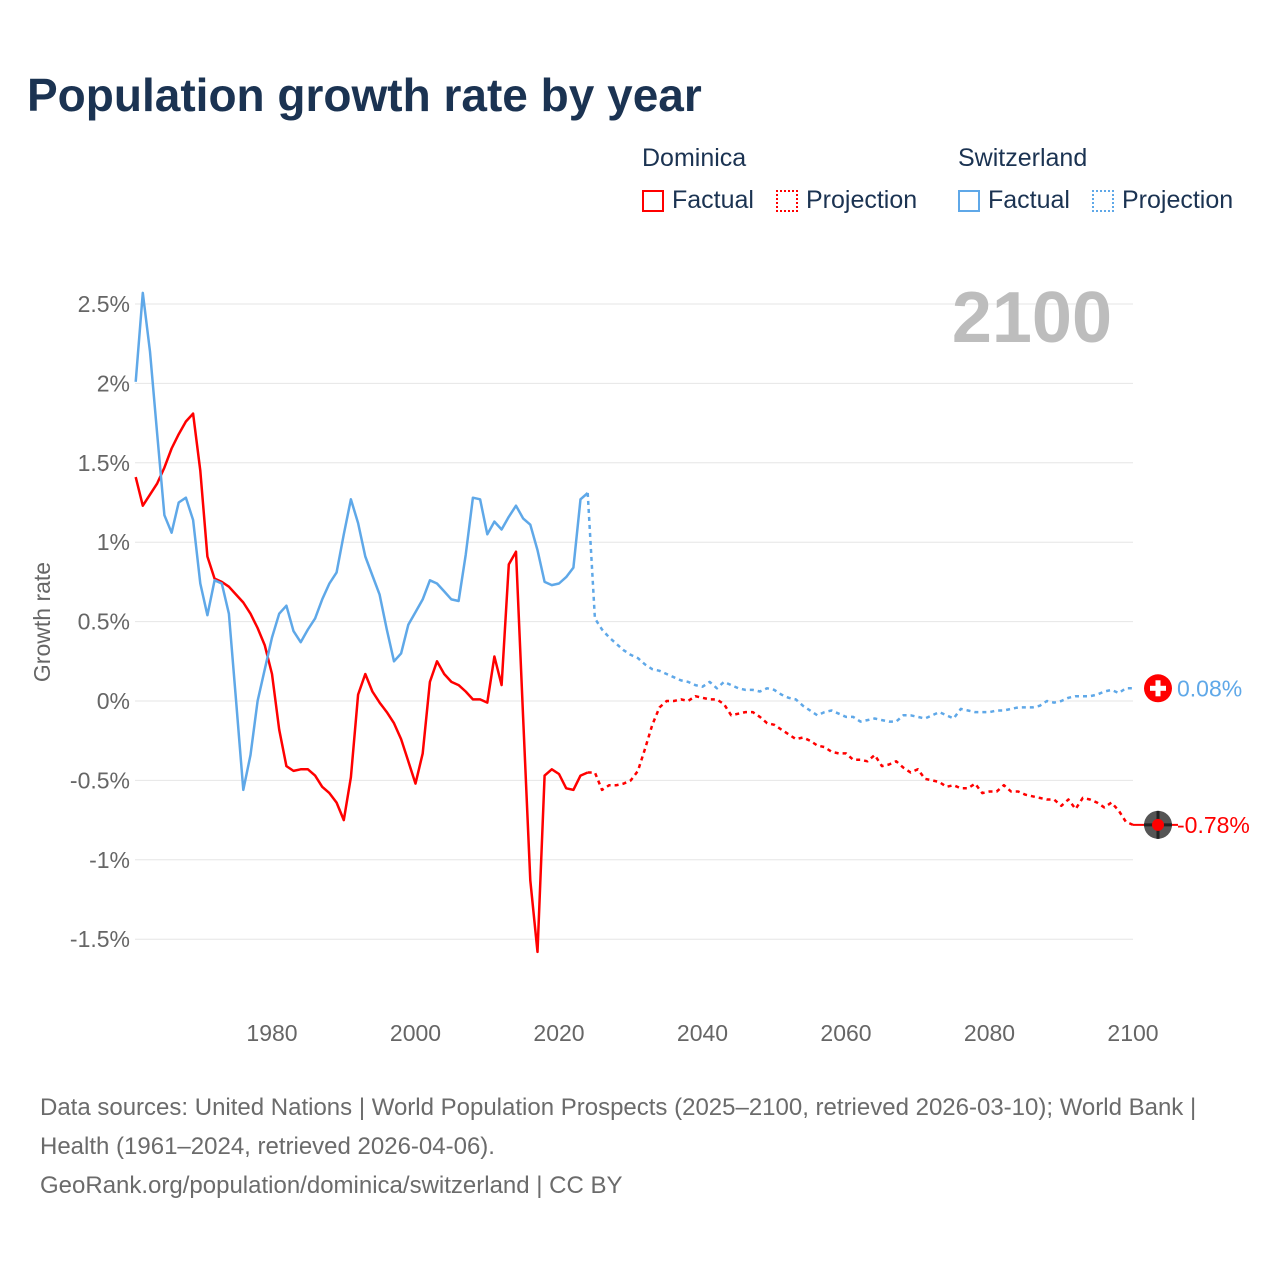 The height and width of the screenshot is (1280, 1280). I want to click on legend-dominica-projection: Projection, so click(846, 200).